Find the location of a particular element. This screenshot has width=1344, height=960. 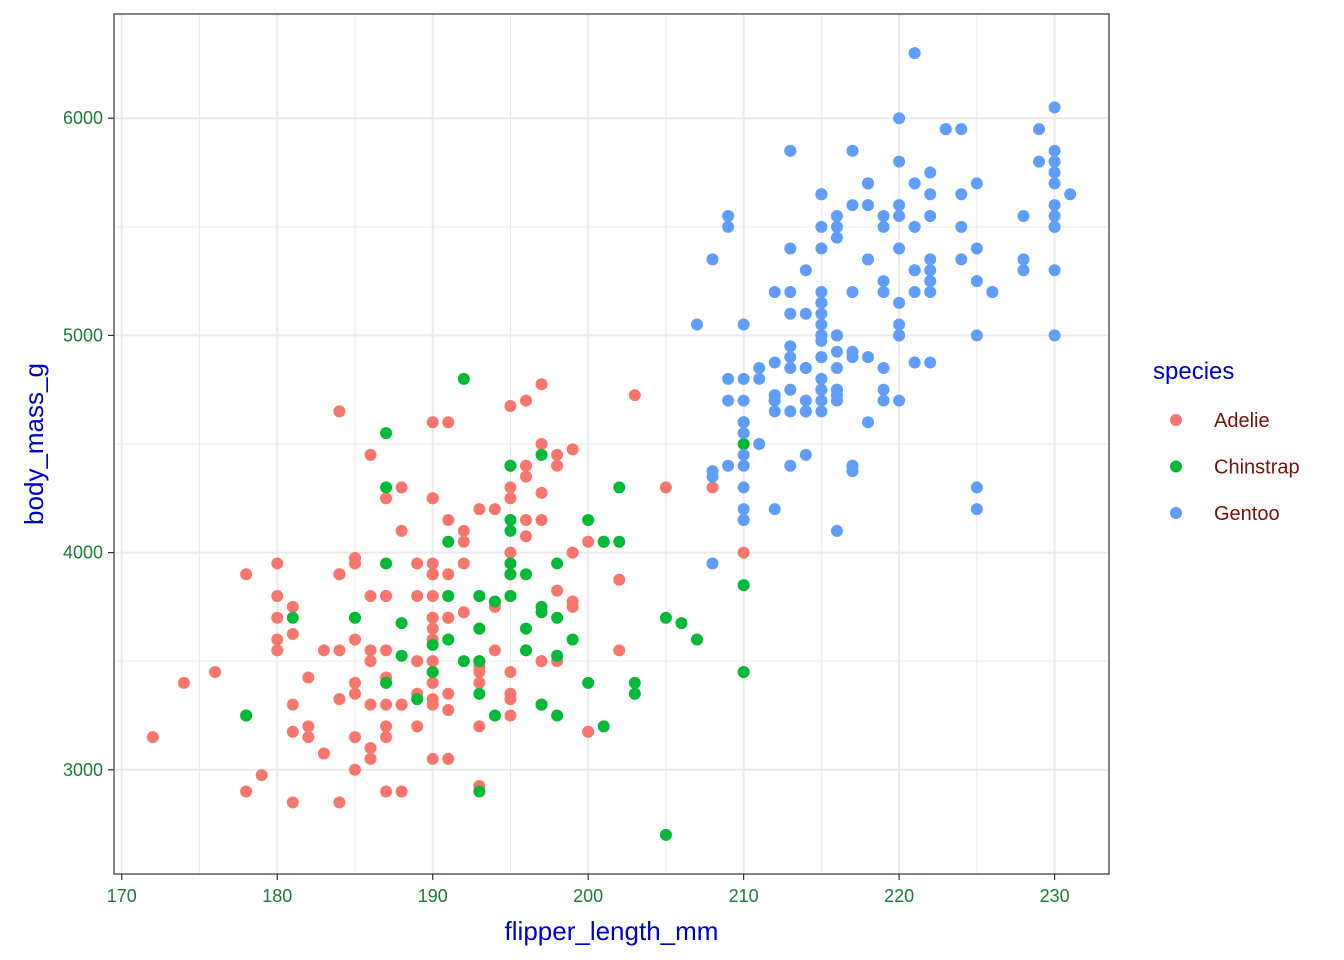

x-tick-label: 190 is located at coordinates (433, 896).